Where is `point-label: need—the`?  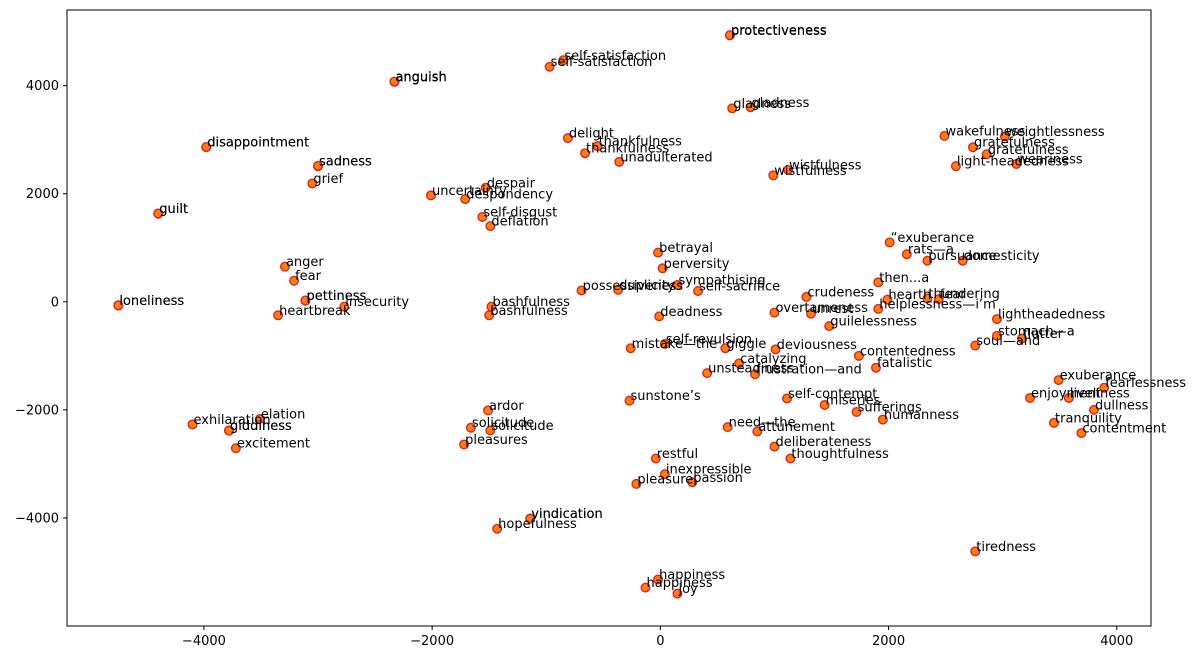
point-label: need—the is located at coordinates (762, 423).